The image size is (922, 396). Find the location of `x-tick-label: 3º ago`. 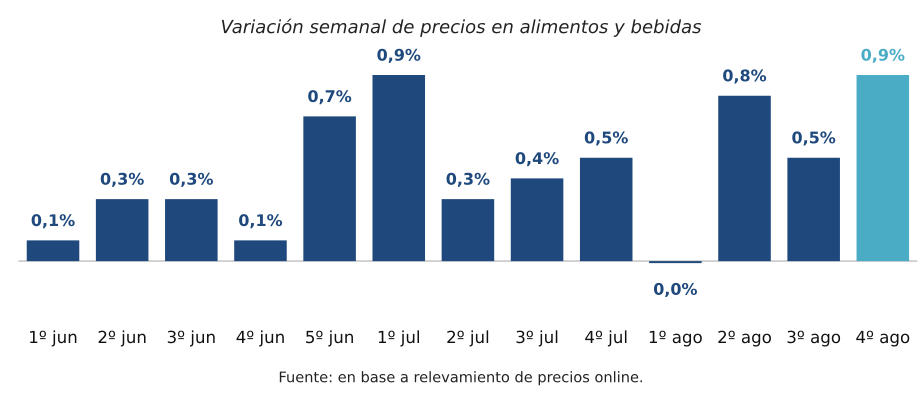

x-tick-label: 3º ago is located at coordinates (814, 338).